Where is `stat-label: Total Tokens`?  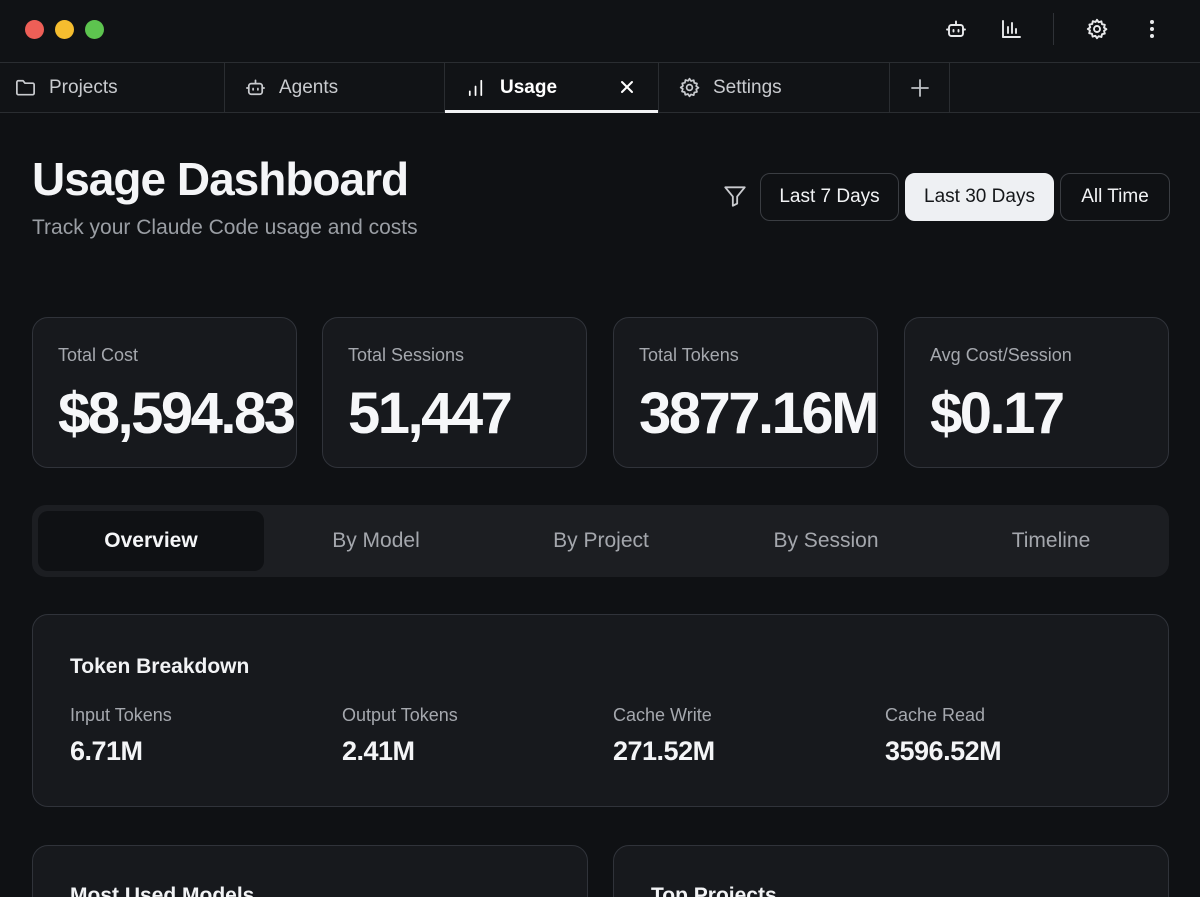
stat-label: Total Tokens is located at coordinates (689, 355).